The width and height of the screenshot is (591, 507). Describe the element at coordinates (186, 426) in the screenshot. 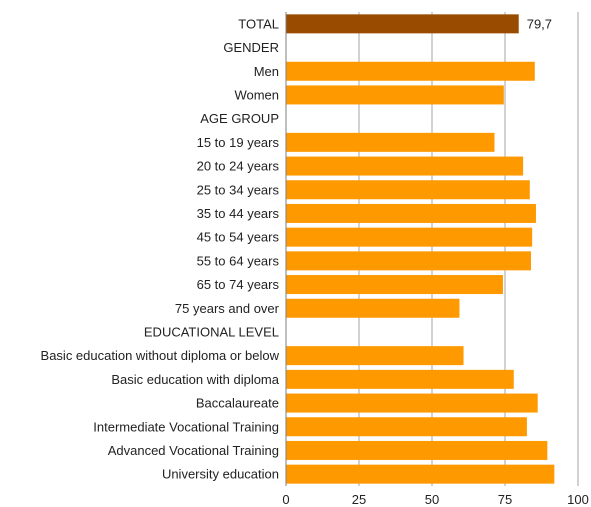

I see `category-label: Intermediate Vocational Training` at that location.